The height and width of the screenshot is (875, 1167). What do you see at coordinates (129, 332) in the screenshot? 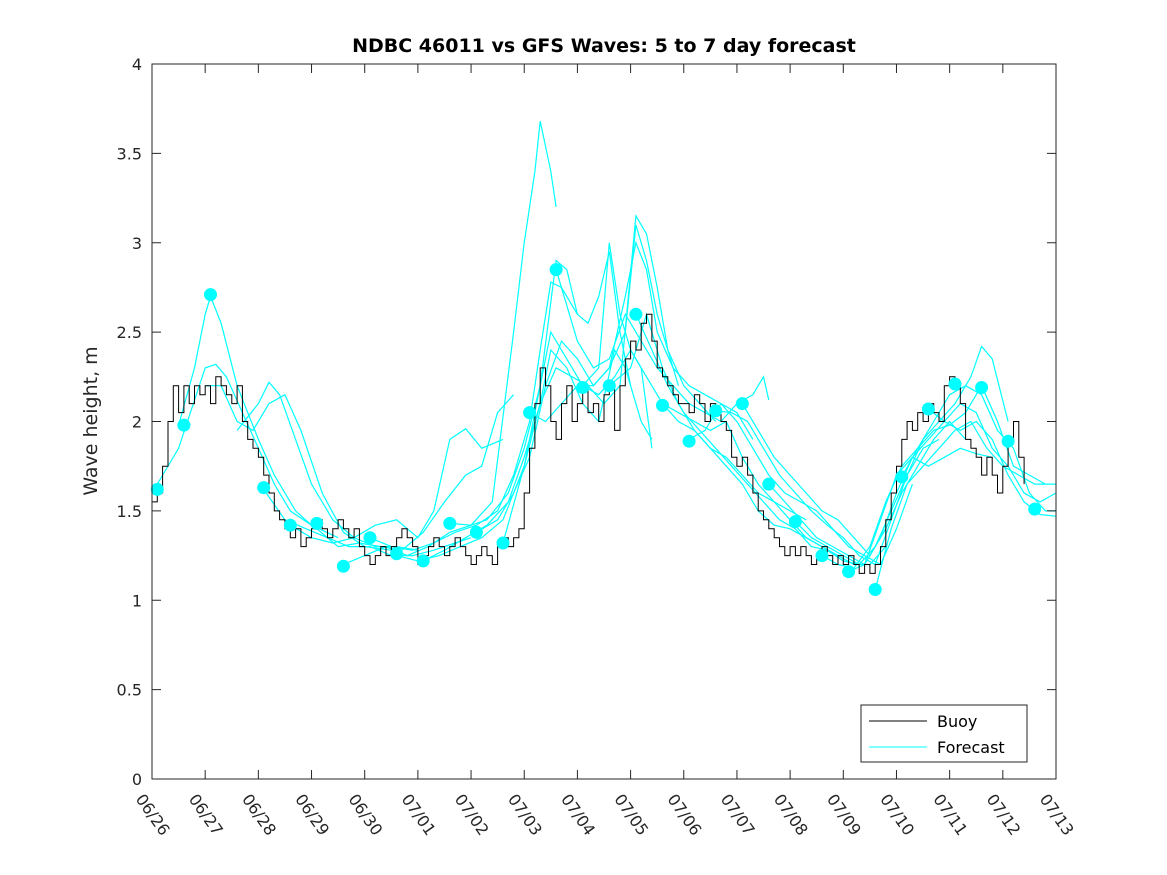
I see `y-tick-label-5: 2.5` at bounding box center [129, 332].